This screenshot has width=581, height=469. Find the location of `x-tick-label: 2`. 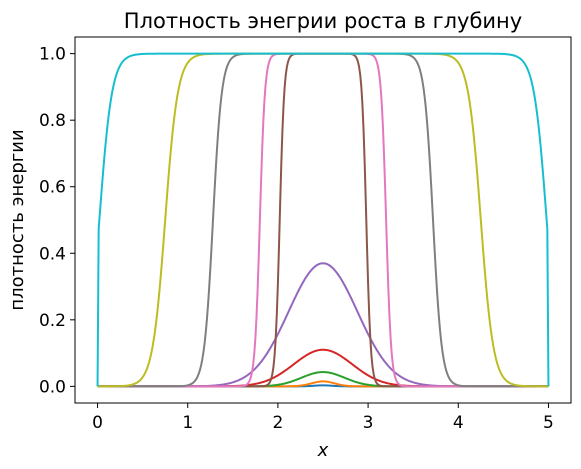

x-tick-label: 2 is located at coordinates (277, 423).